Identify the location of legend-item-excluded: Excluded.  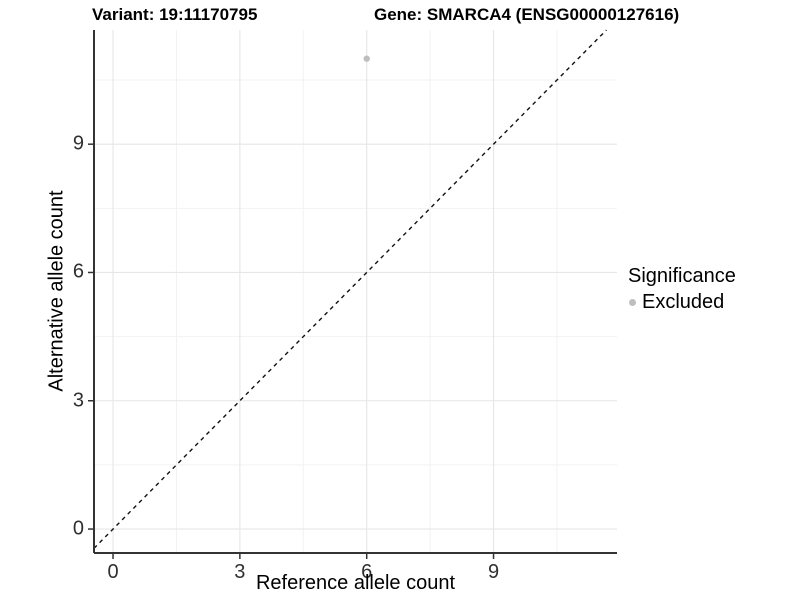
(682, 302).